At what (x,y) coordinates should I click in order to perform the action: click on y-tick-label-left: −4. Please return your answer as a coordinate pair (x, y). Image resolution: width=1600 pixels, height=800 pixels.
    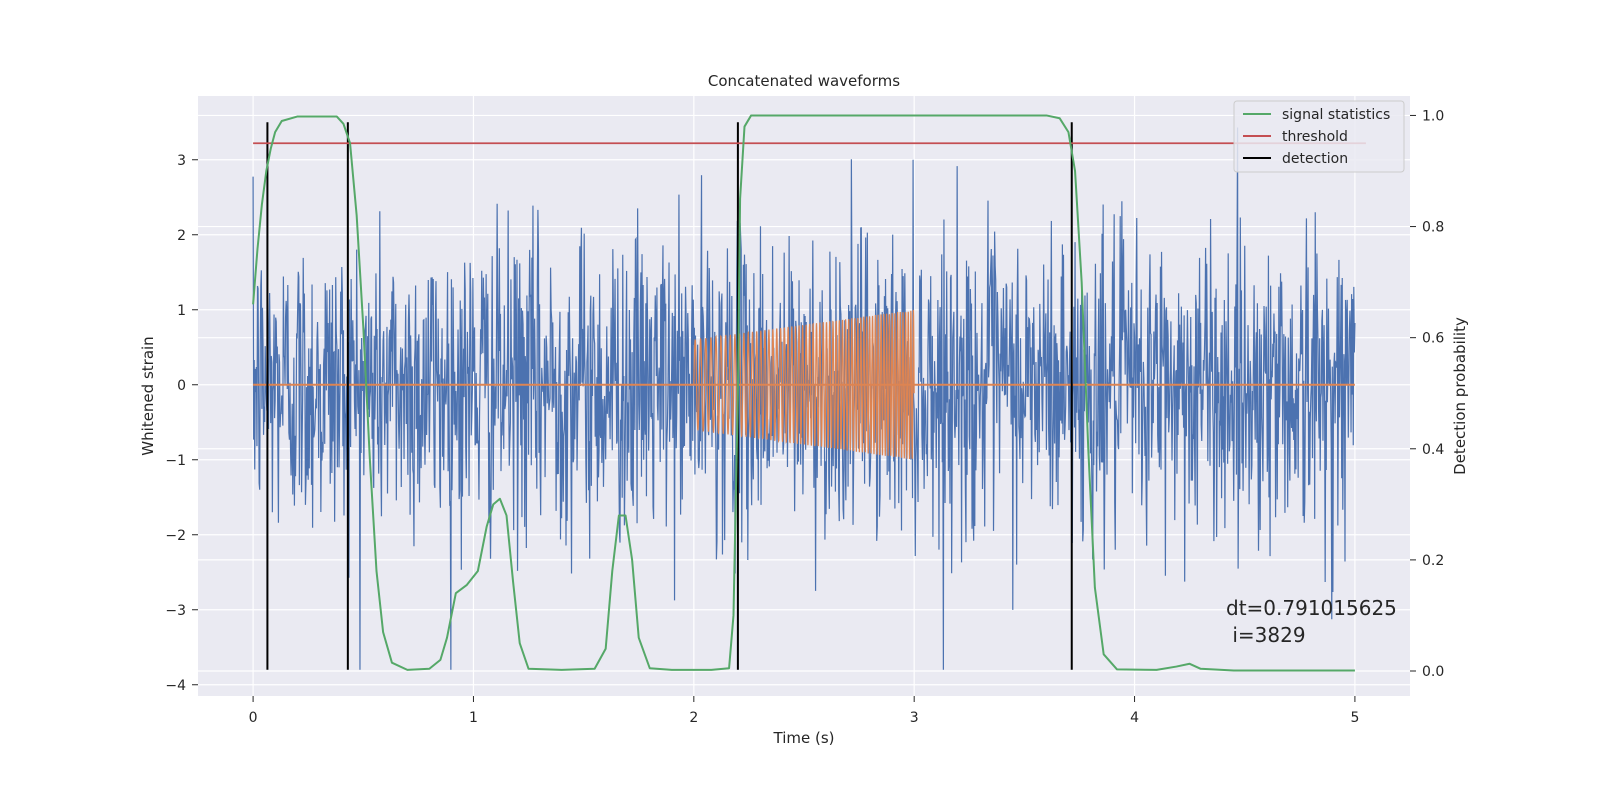
    Looking at the image, I should click on (175, 686).